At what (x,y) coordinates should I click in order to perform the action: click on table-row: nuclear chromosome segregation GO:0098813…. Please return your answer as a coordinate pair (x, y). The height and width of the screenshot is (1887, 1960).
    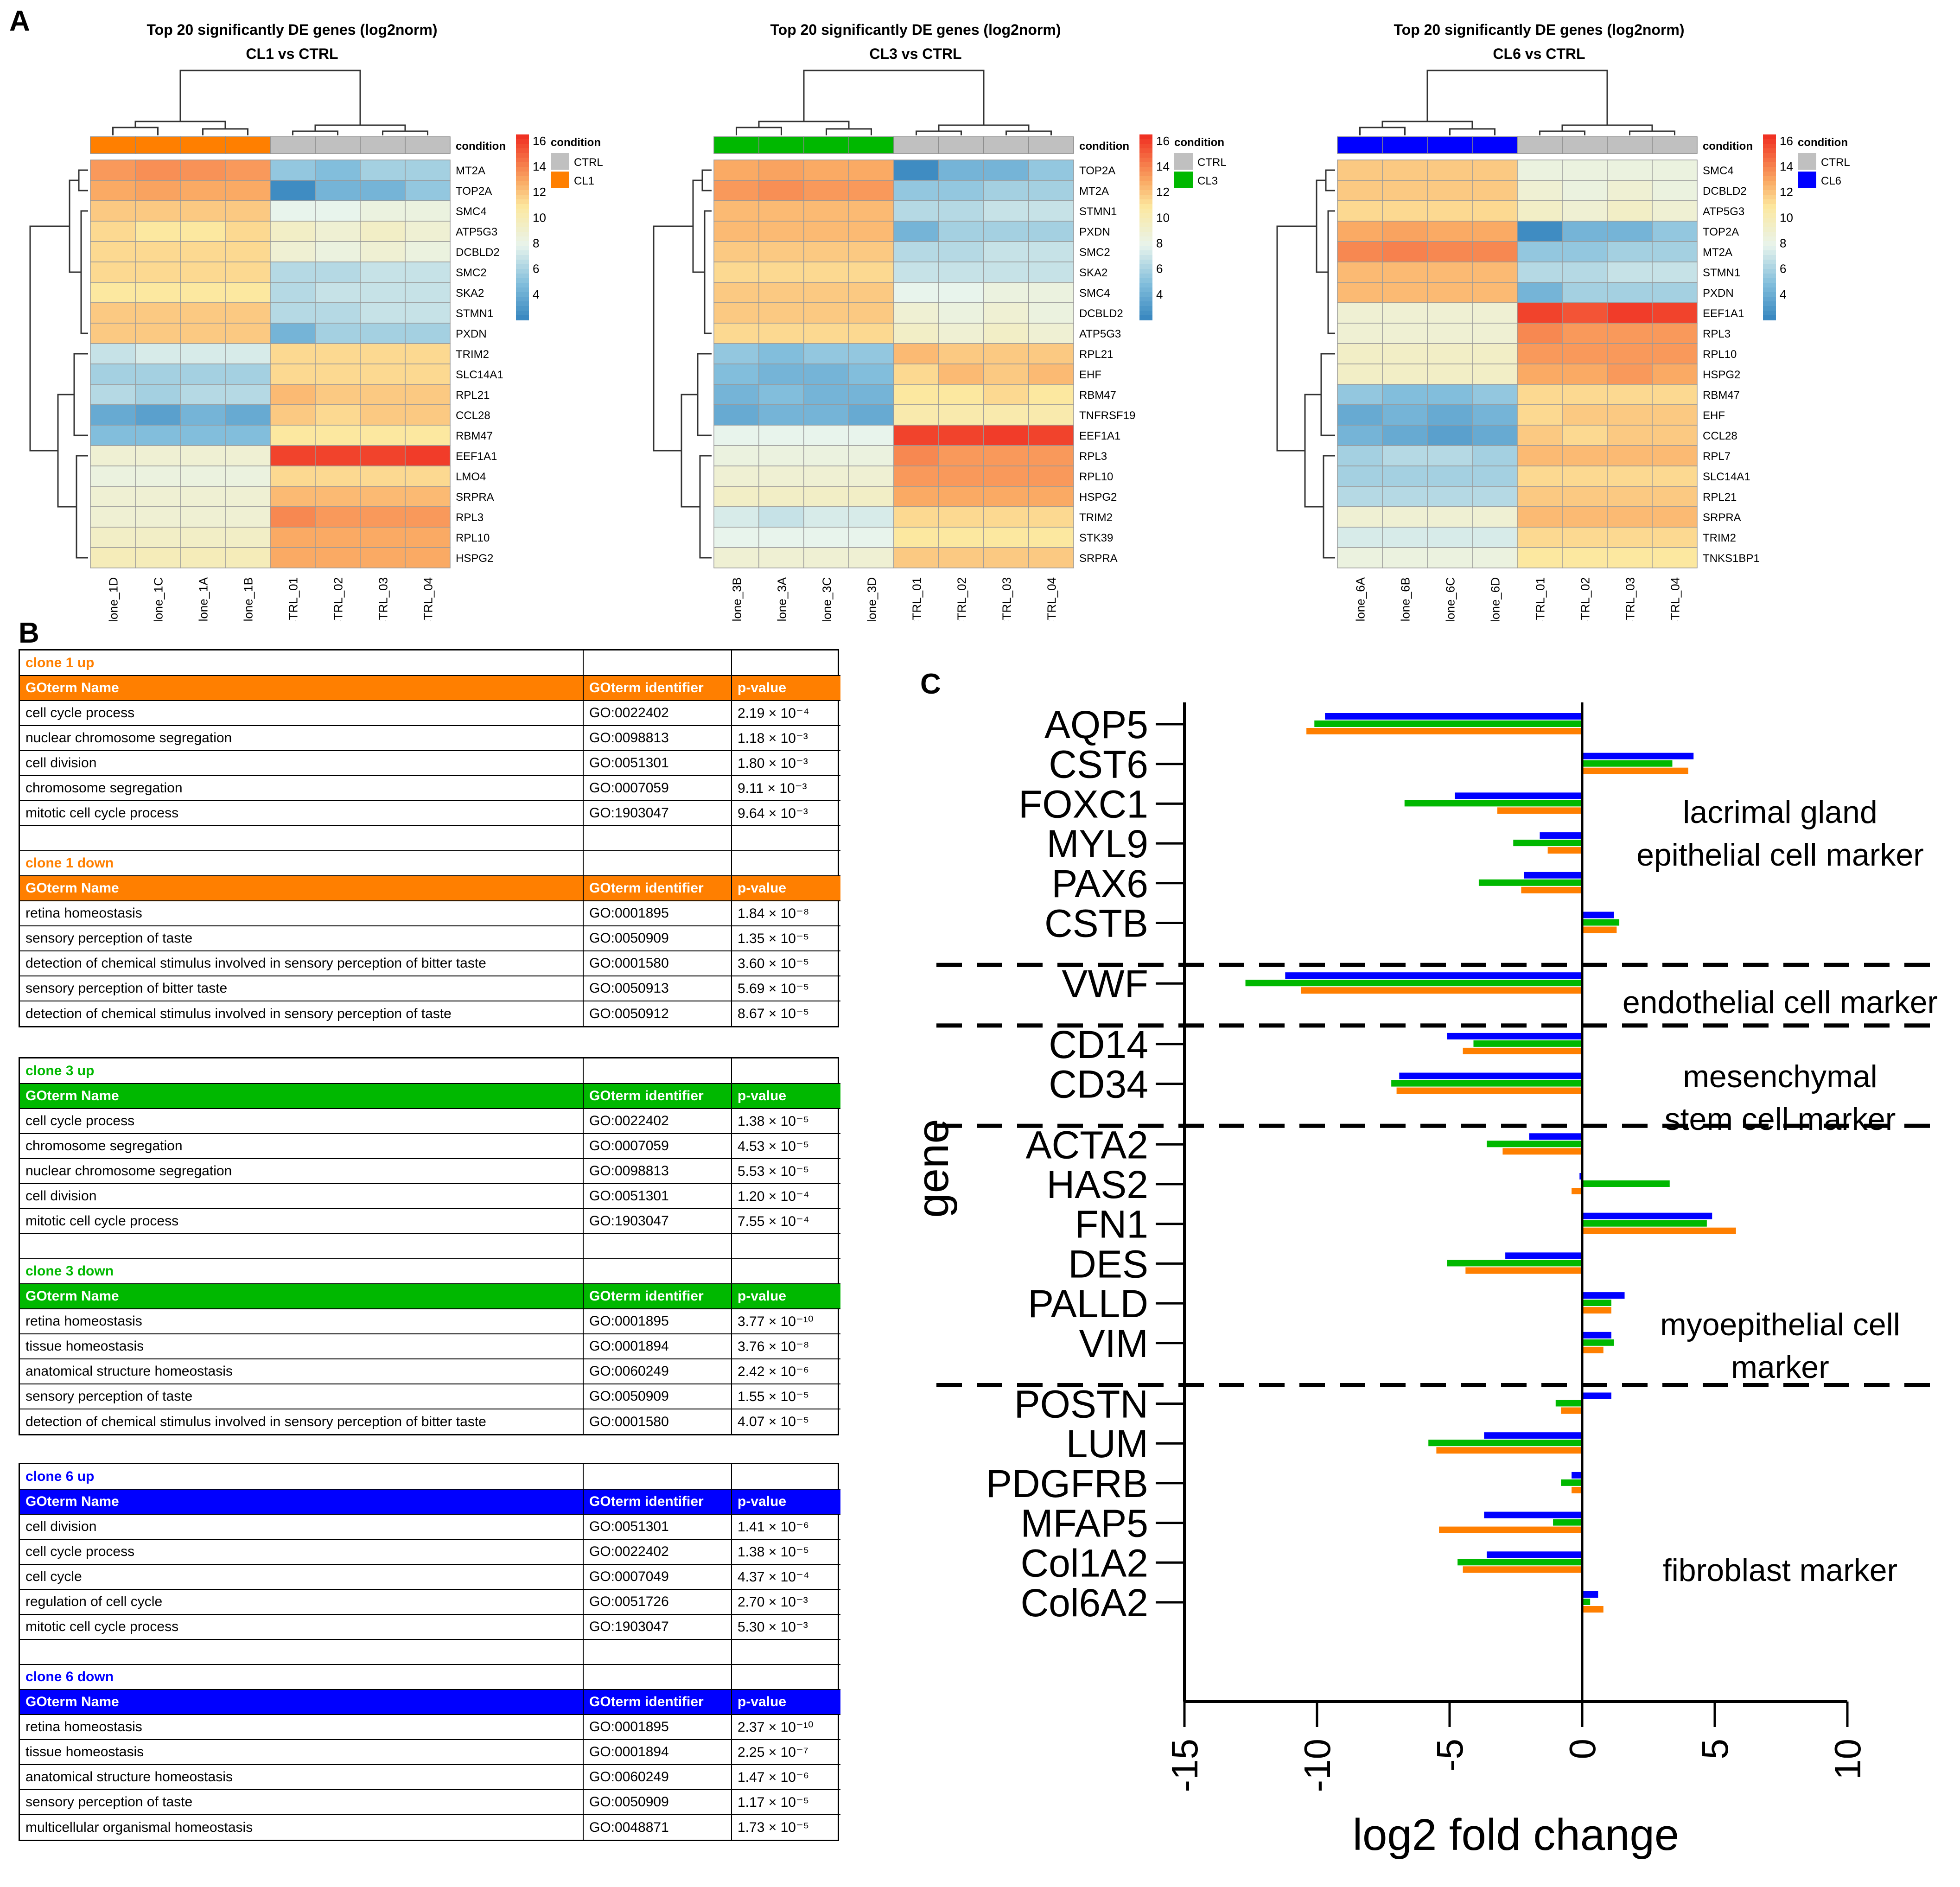
    Looking at the image, I should click on (430, 738).